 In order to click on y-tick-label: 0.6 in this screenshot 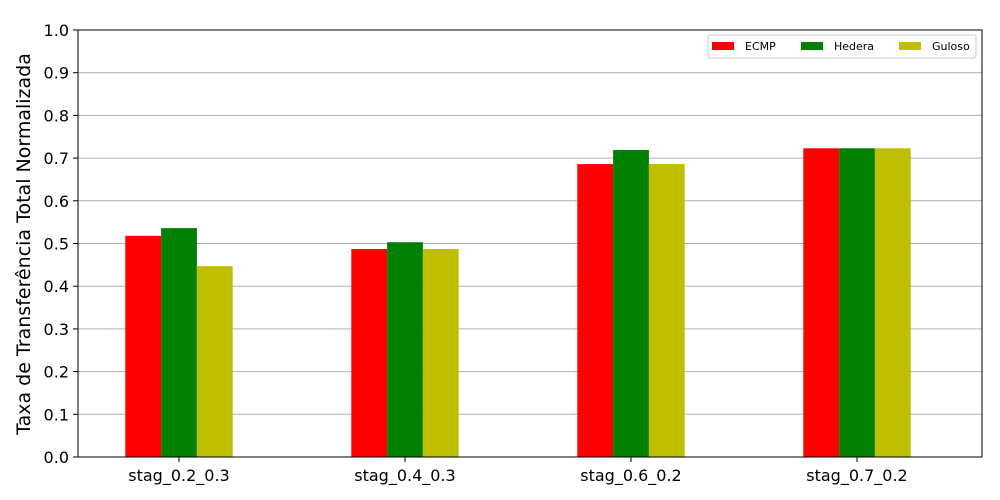, I will do `click(56, 201)`.